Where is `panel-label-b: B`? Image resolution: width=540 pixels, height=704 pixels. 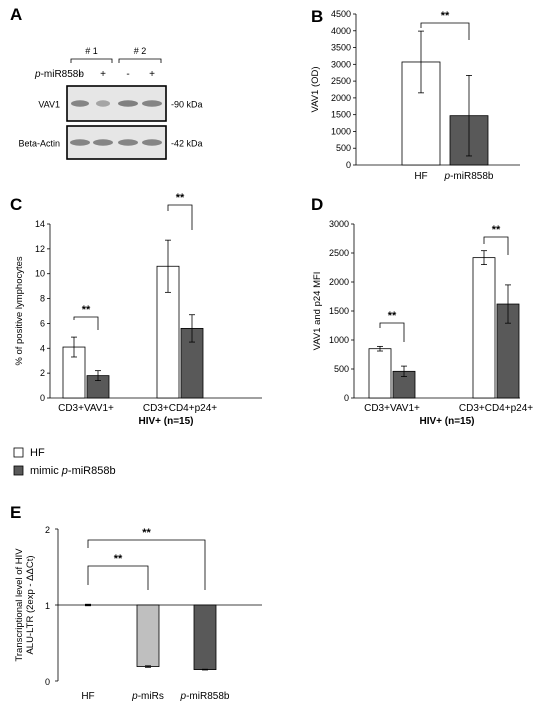
panel-label-b: B is located at coordinates (317, 16).